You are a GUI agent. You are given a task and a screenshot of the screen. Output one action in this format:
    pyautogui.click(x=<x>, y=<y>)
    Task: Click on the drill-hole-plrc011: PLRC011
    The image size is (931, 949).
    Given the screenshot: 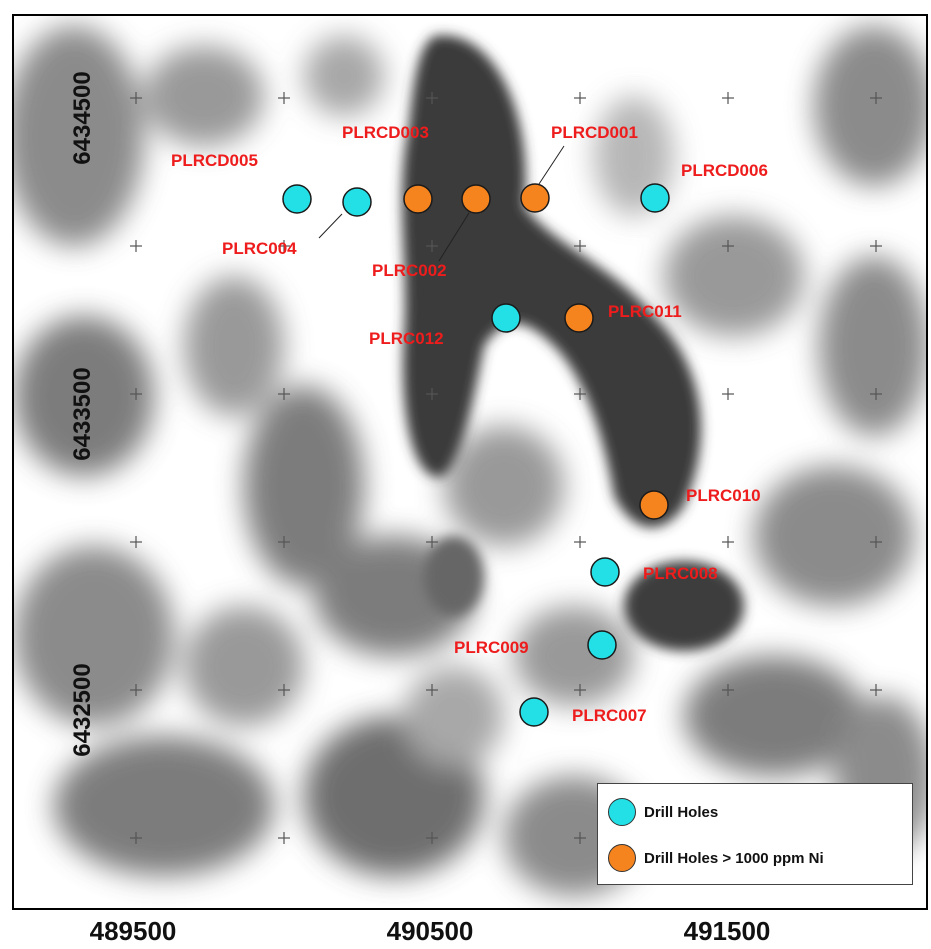 What is the action you would take?
    pyautogui.click(x=623, y=317)
    